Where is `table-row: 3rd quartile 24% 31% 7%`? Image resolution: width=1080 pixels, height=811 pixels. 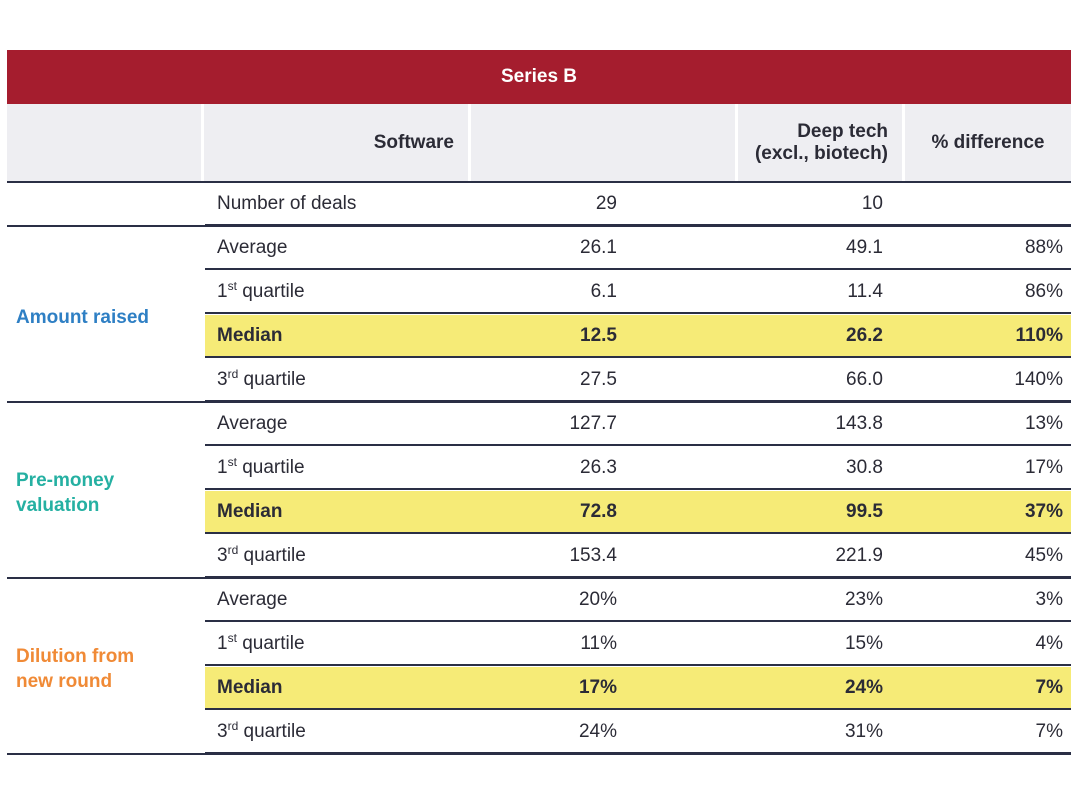 table-row: 3rd quartile 24% 31% 7% is located at coordinates (638, 732).